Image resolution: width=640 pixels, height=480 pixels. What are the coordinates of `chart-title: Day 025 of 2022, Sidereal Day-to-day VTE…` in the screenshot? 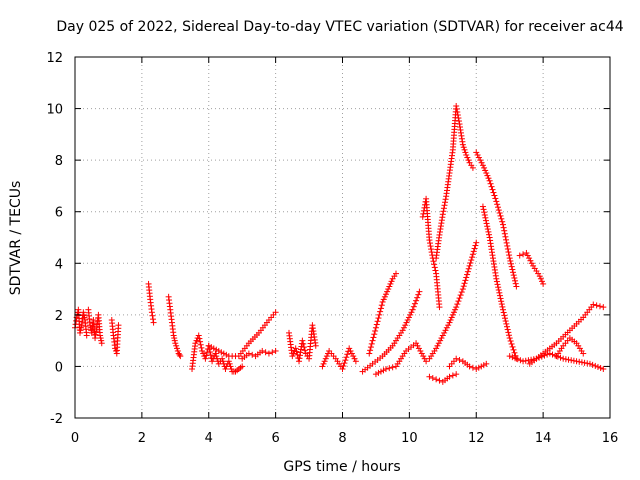 It's located at (339, 27).